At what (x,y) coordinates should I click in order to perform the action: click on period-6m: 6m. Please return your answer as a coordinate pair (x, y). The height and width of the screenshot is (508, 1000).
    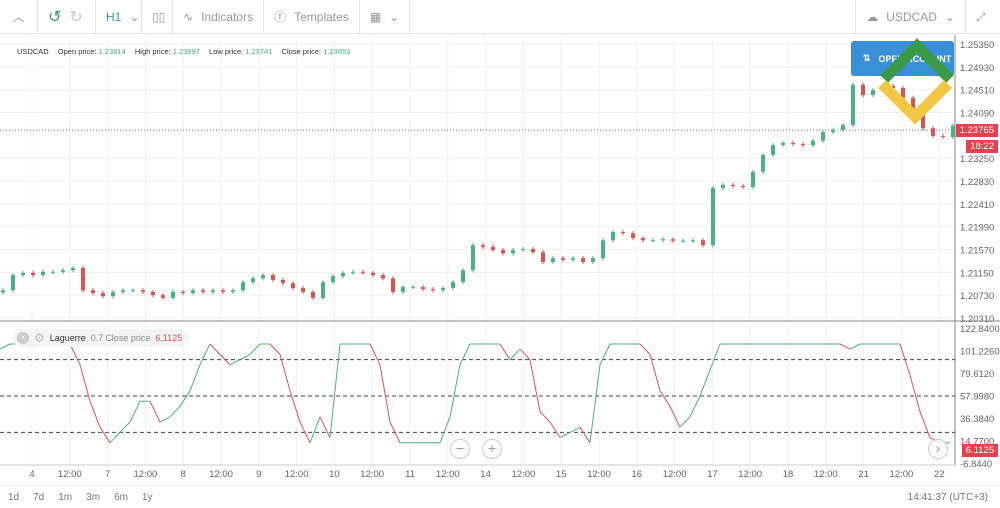
    Looking at the image, I should click on (121, 497).